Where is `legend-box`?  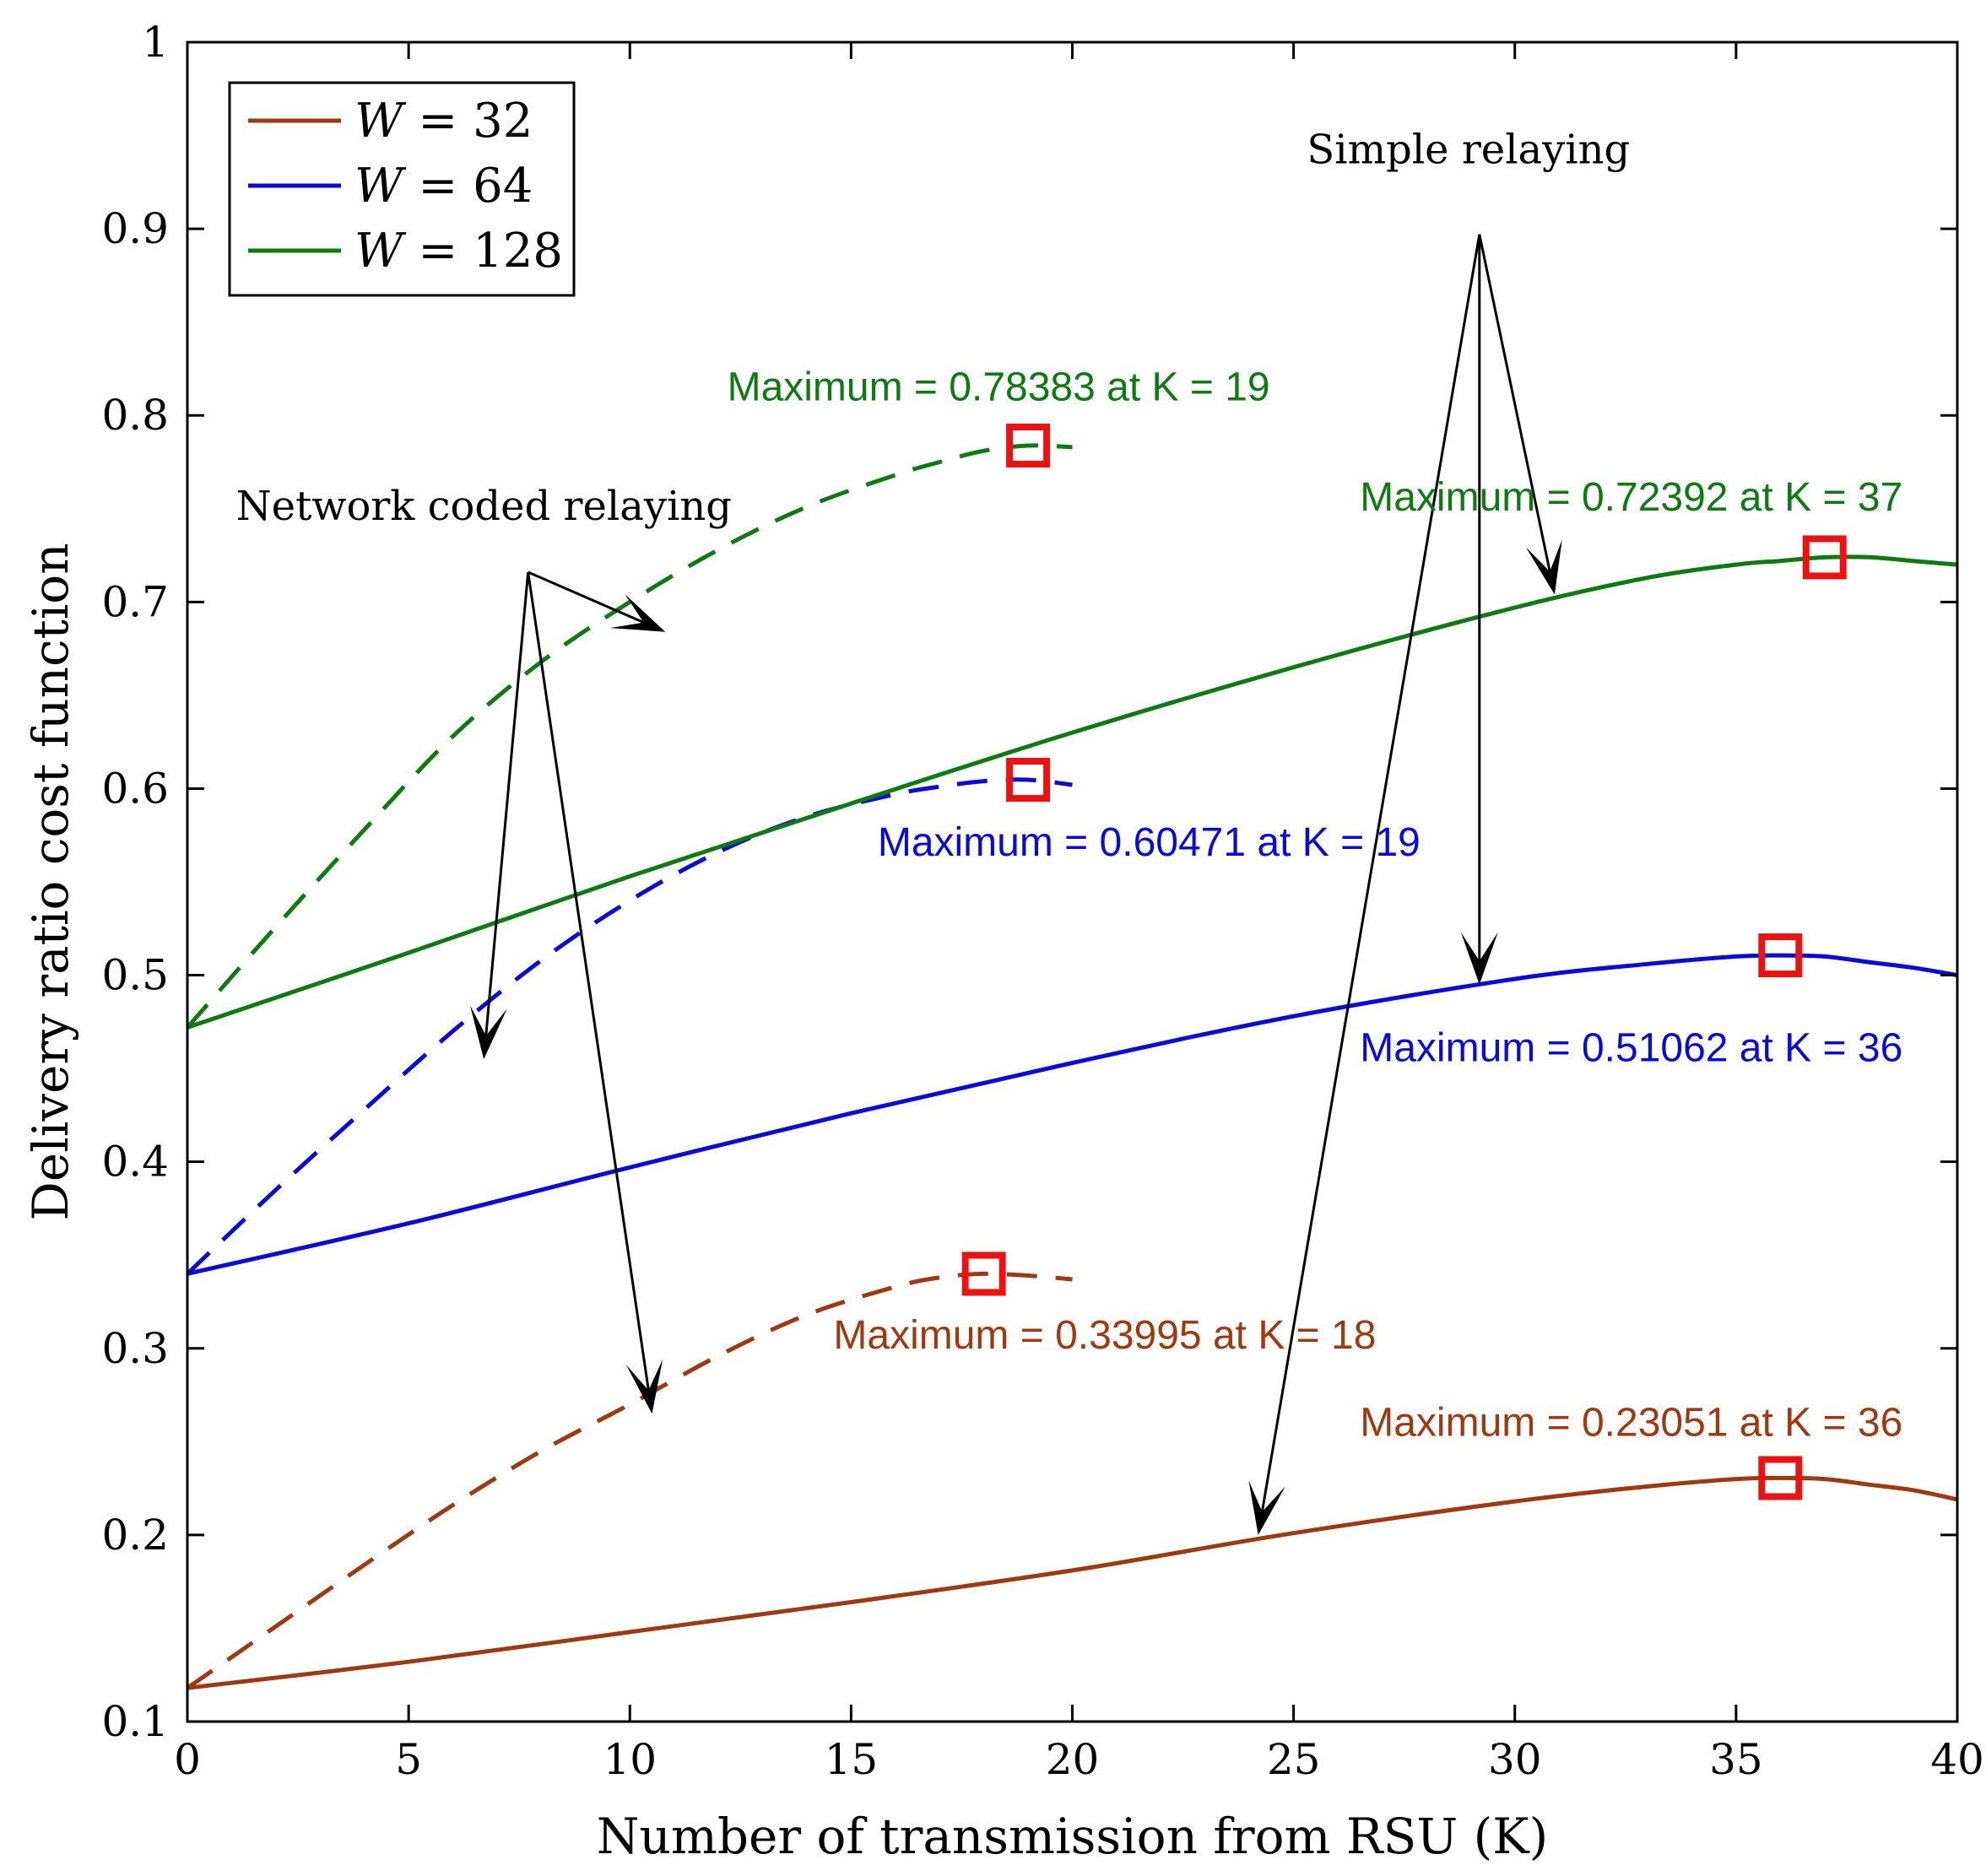 legend-box is located at coordinates (402, 189).